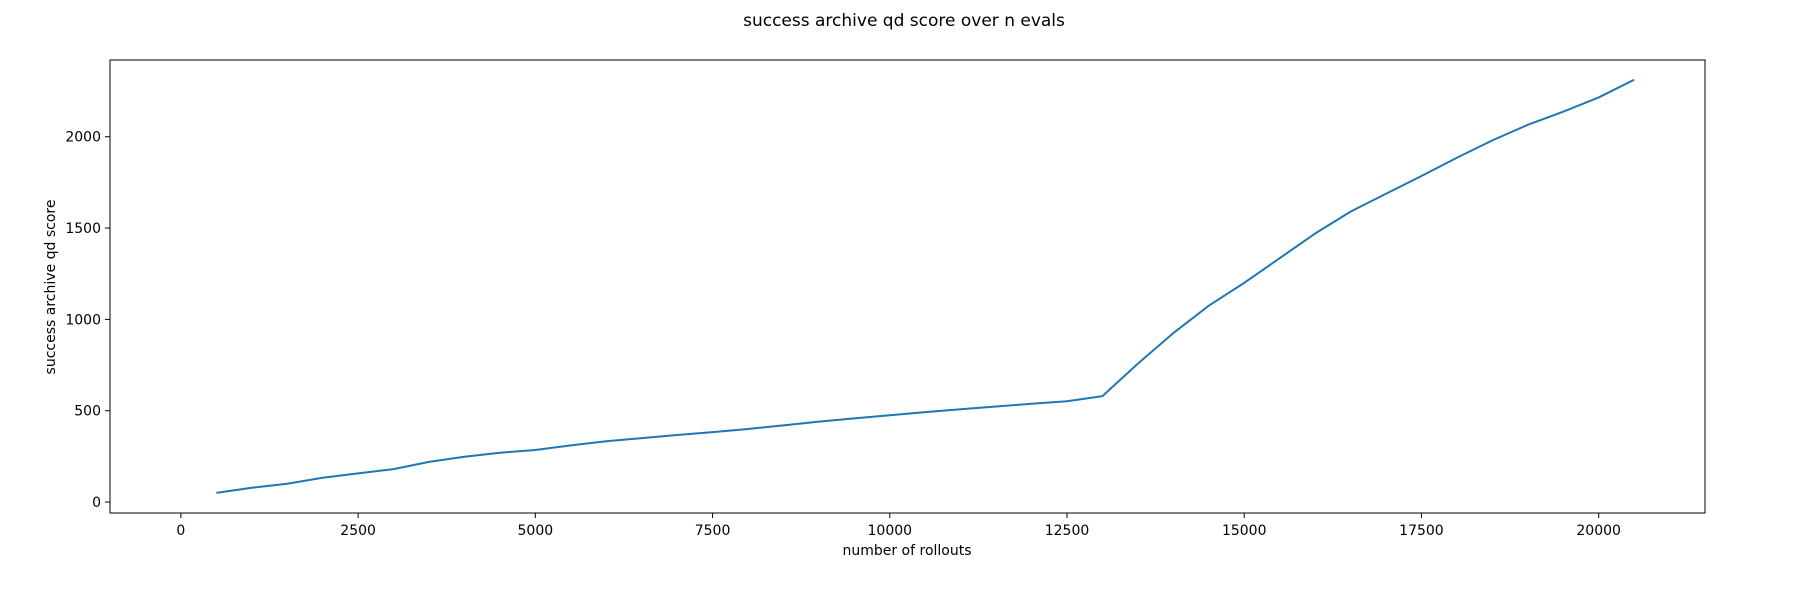 This screenshot has height=604, width=1800. Describe the element at coordinates (1598, 531) in the screenshot. I see `x-tick-label: 20000` at that location.